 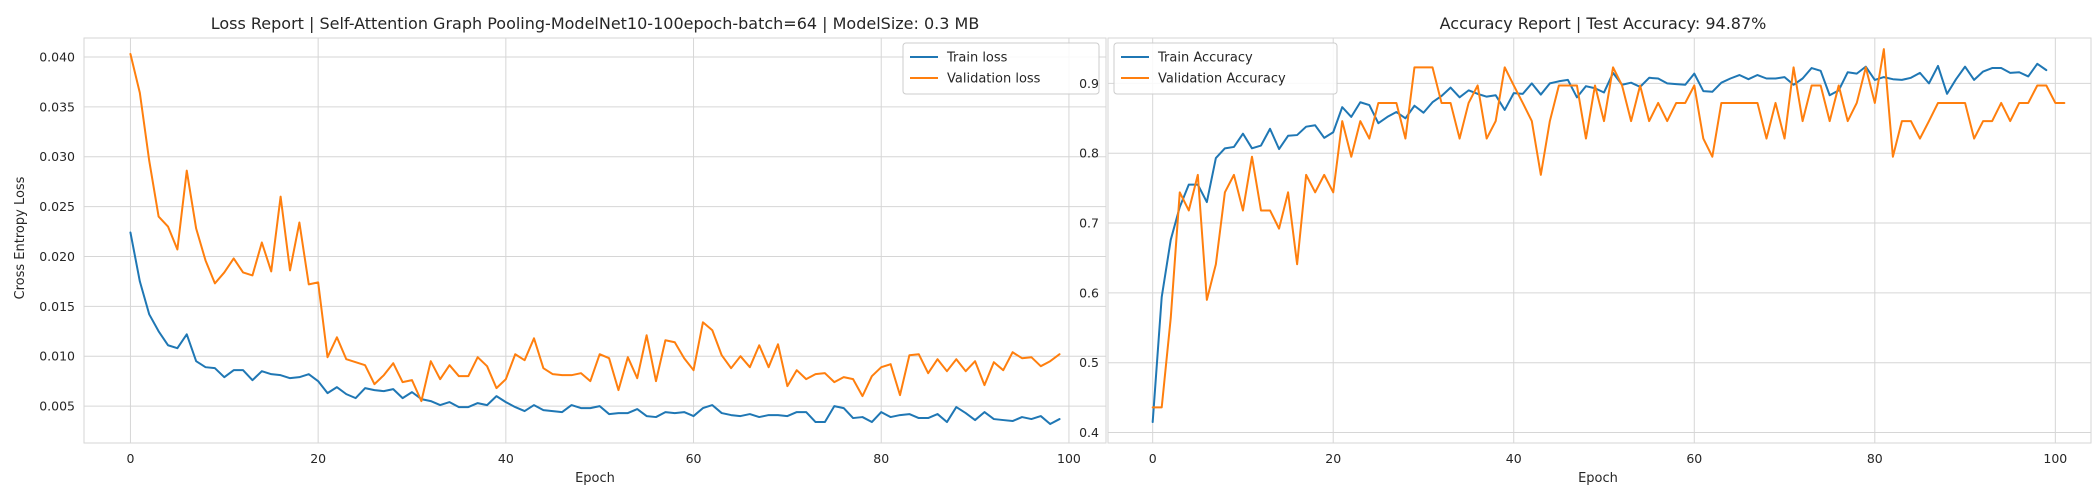 I want to click on loss-xtick-label: 0, so click(x=130, y=458).